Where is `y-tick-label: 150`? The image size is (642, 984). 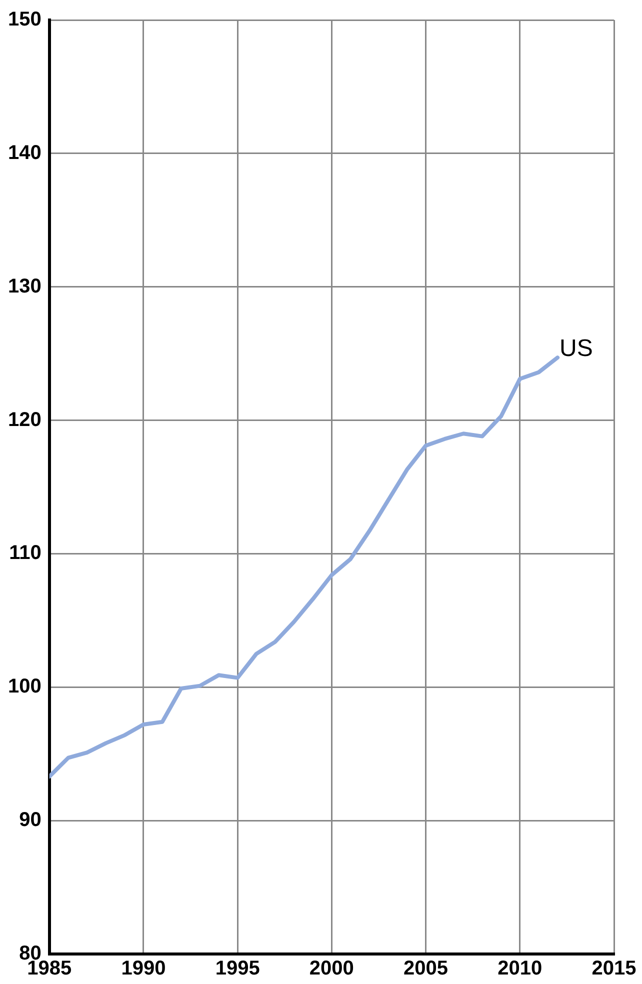 y-tick-label: 150 is located at coordinates (25, 19).